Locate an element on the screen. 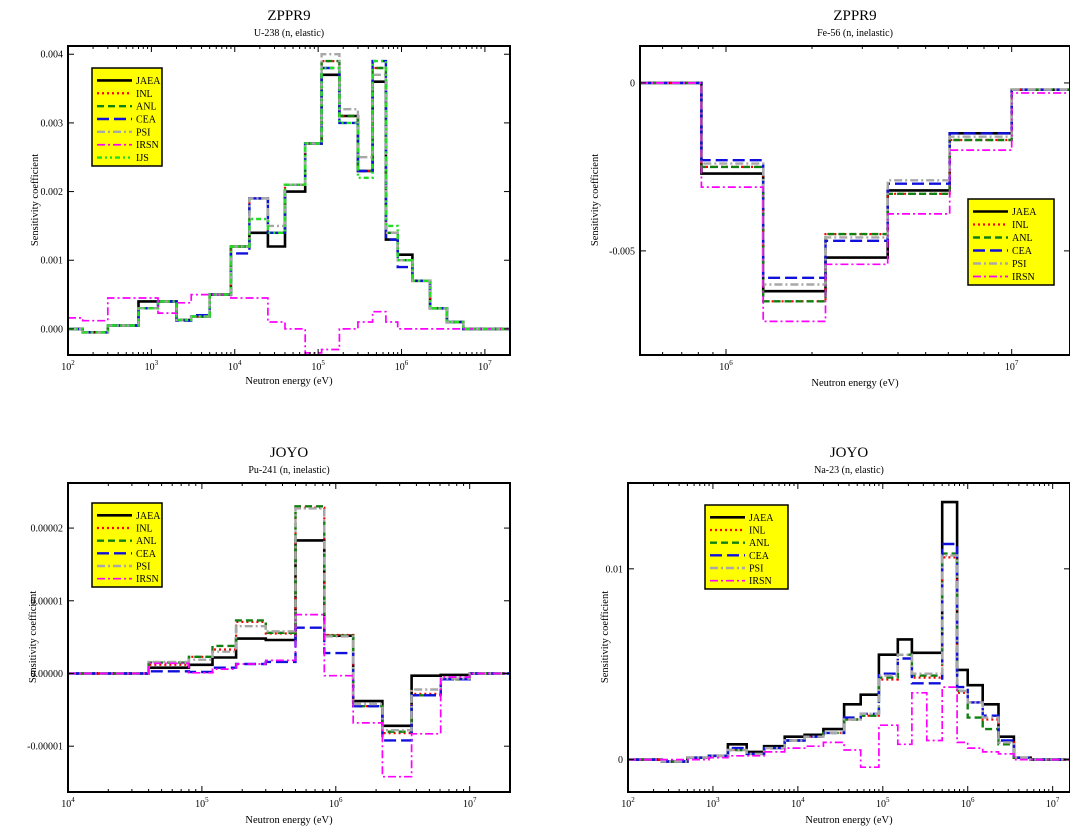 The image size is (1070, 830). legend: JAEA INL ANL CEA PSI IRSN is located at coordinates (1011, 242).